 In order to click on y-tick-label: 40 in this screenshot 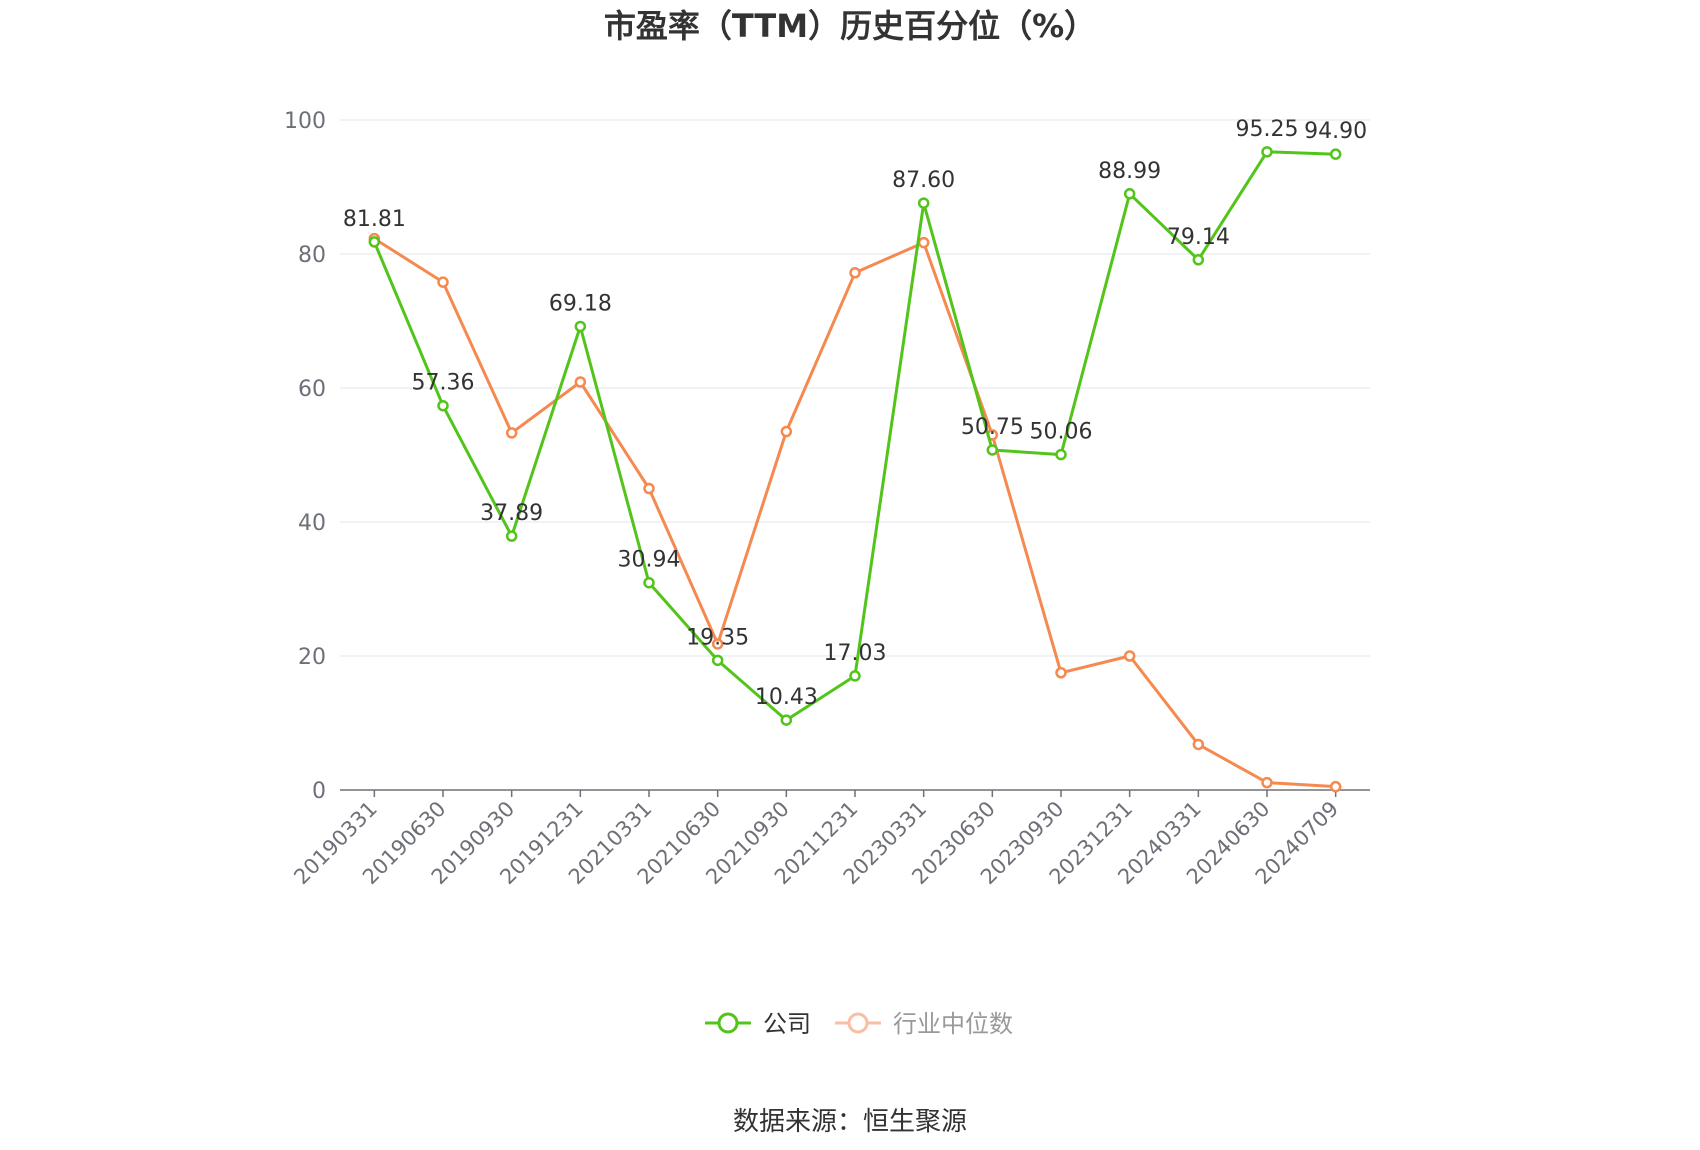, I will do `click(312, 523)`.